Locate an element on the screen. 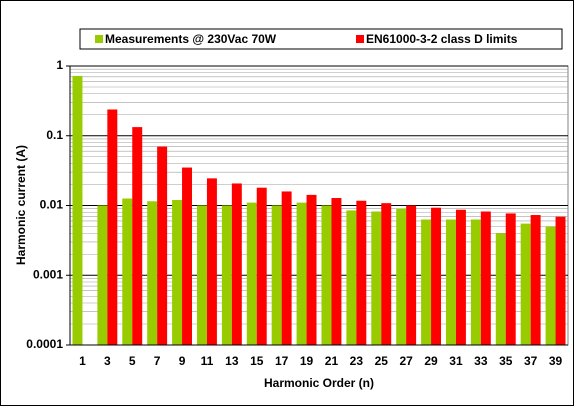  y-tick-label: 0.1 is located at coordinates (54, 135).